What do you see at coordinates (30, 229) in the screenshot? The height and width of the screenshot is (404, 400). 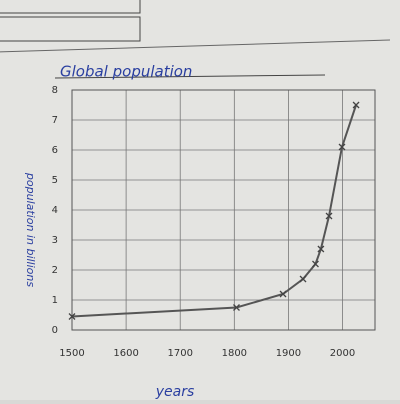 I see `y-axis-label: population in billions` at bounding box center [30, 229].